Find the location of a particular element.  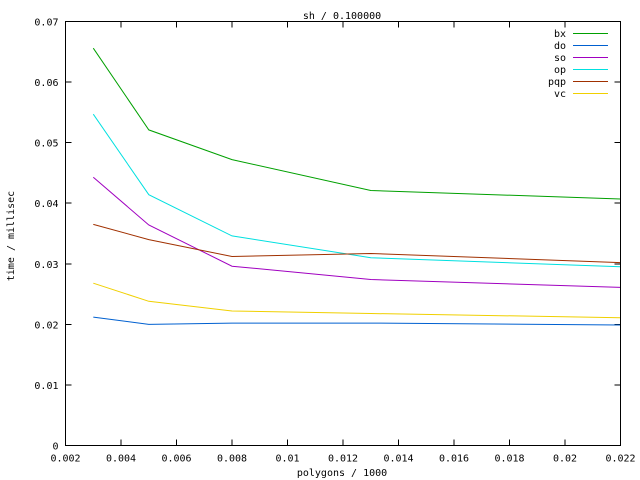

y-tick-label: 0.02 is located at coordinates (46, 325).